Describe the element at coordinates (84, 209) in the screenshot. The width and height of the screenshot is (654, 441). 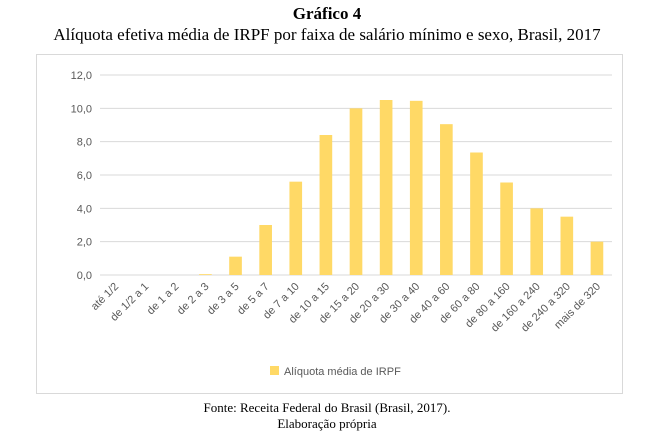
I see `y-tick-label: 4,0` at that location.